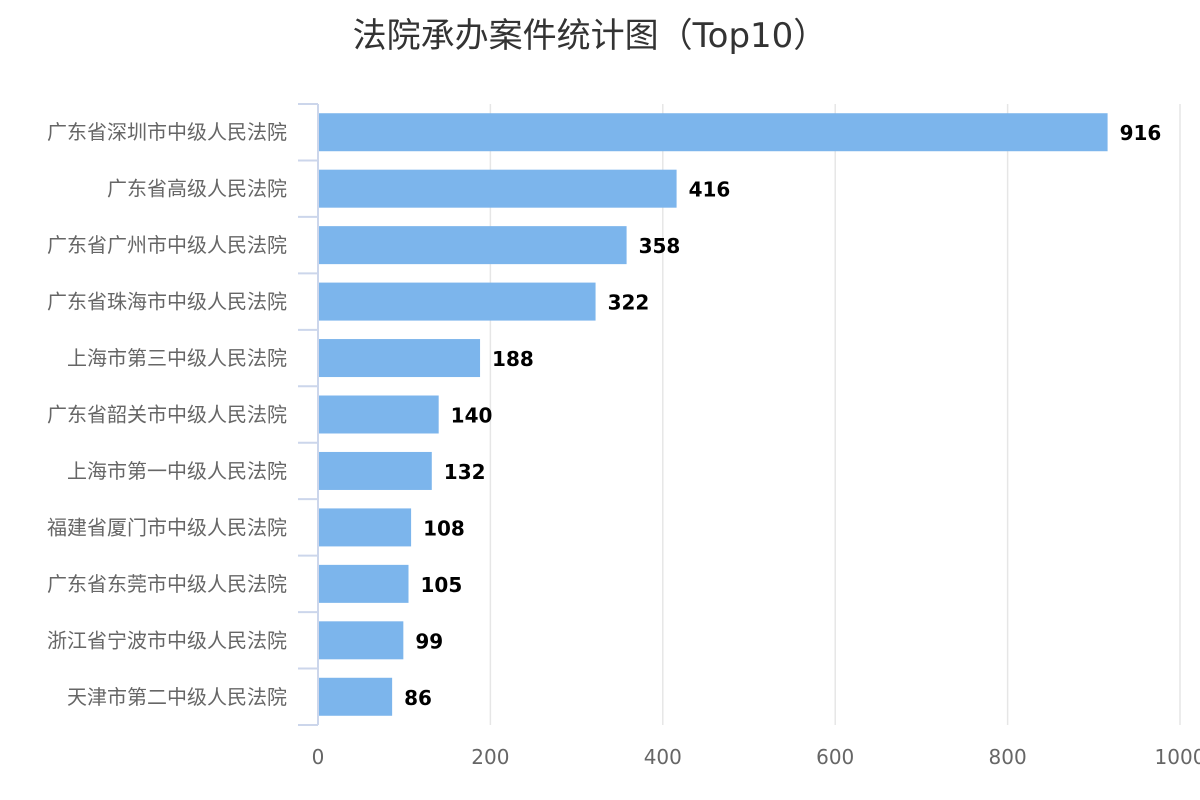 This screenshot has height=800, width=1200. I want to click on x-tick-label: 600, so click(835, 757).